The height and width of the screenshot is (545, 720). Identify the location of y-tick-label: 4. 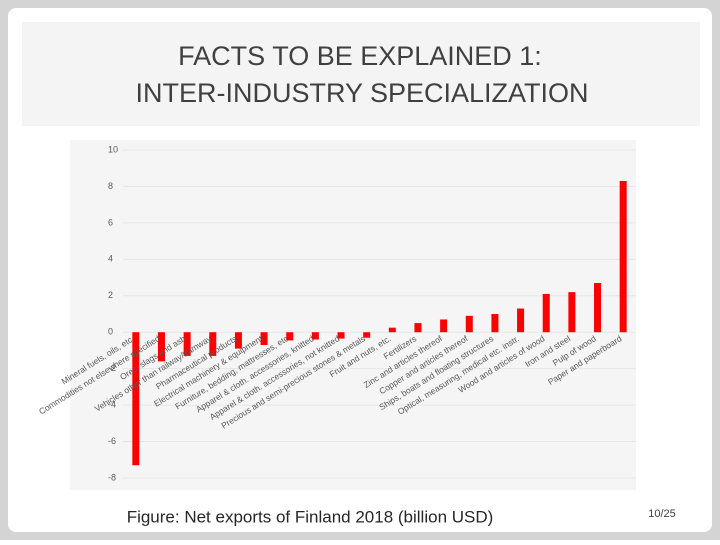
(110, 259).